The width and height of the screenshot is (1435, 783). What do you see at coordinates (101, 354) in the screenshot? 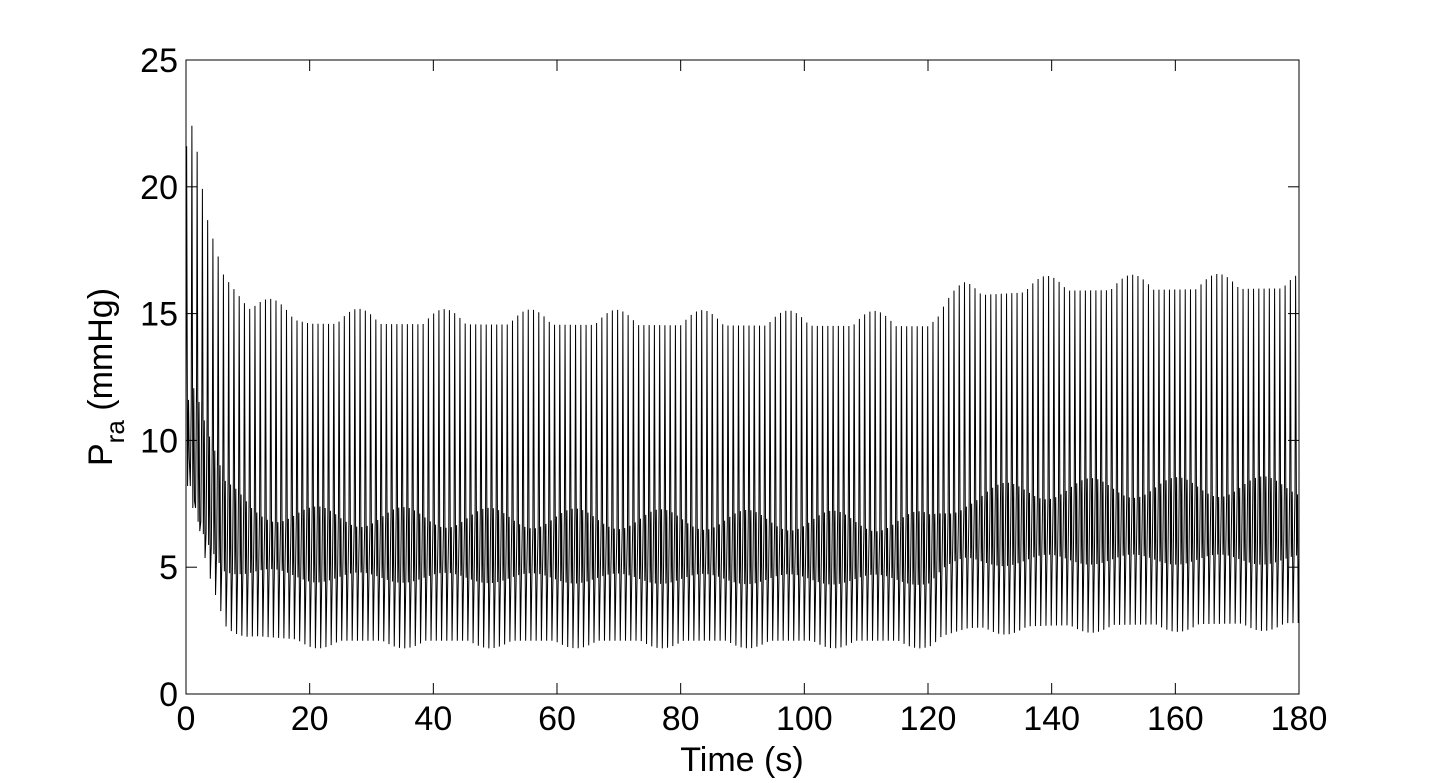
I see `y-axis-label-unit: (mmHg)` at bounding box center [101, 354].